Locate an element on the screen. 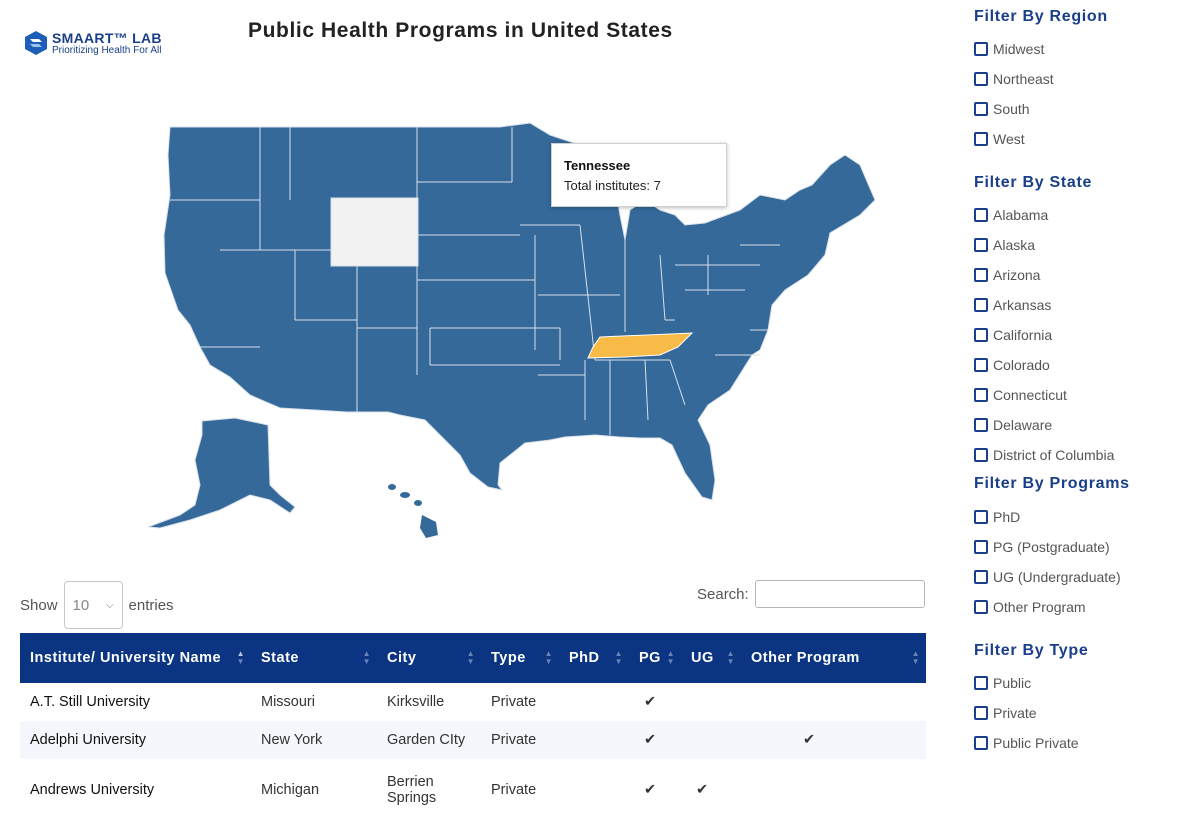 Image resolution: width=1200 pixels, height=821 pixels. chevron-down-icon: ⌵ is located at coordinates (109, 605).